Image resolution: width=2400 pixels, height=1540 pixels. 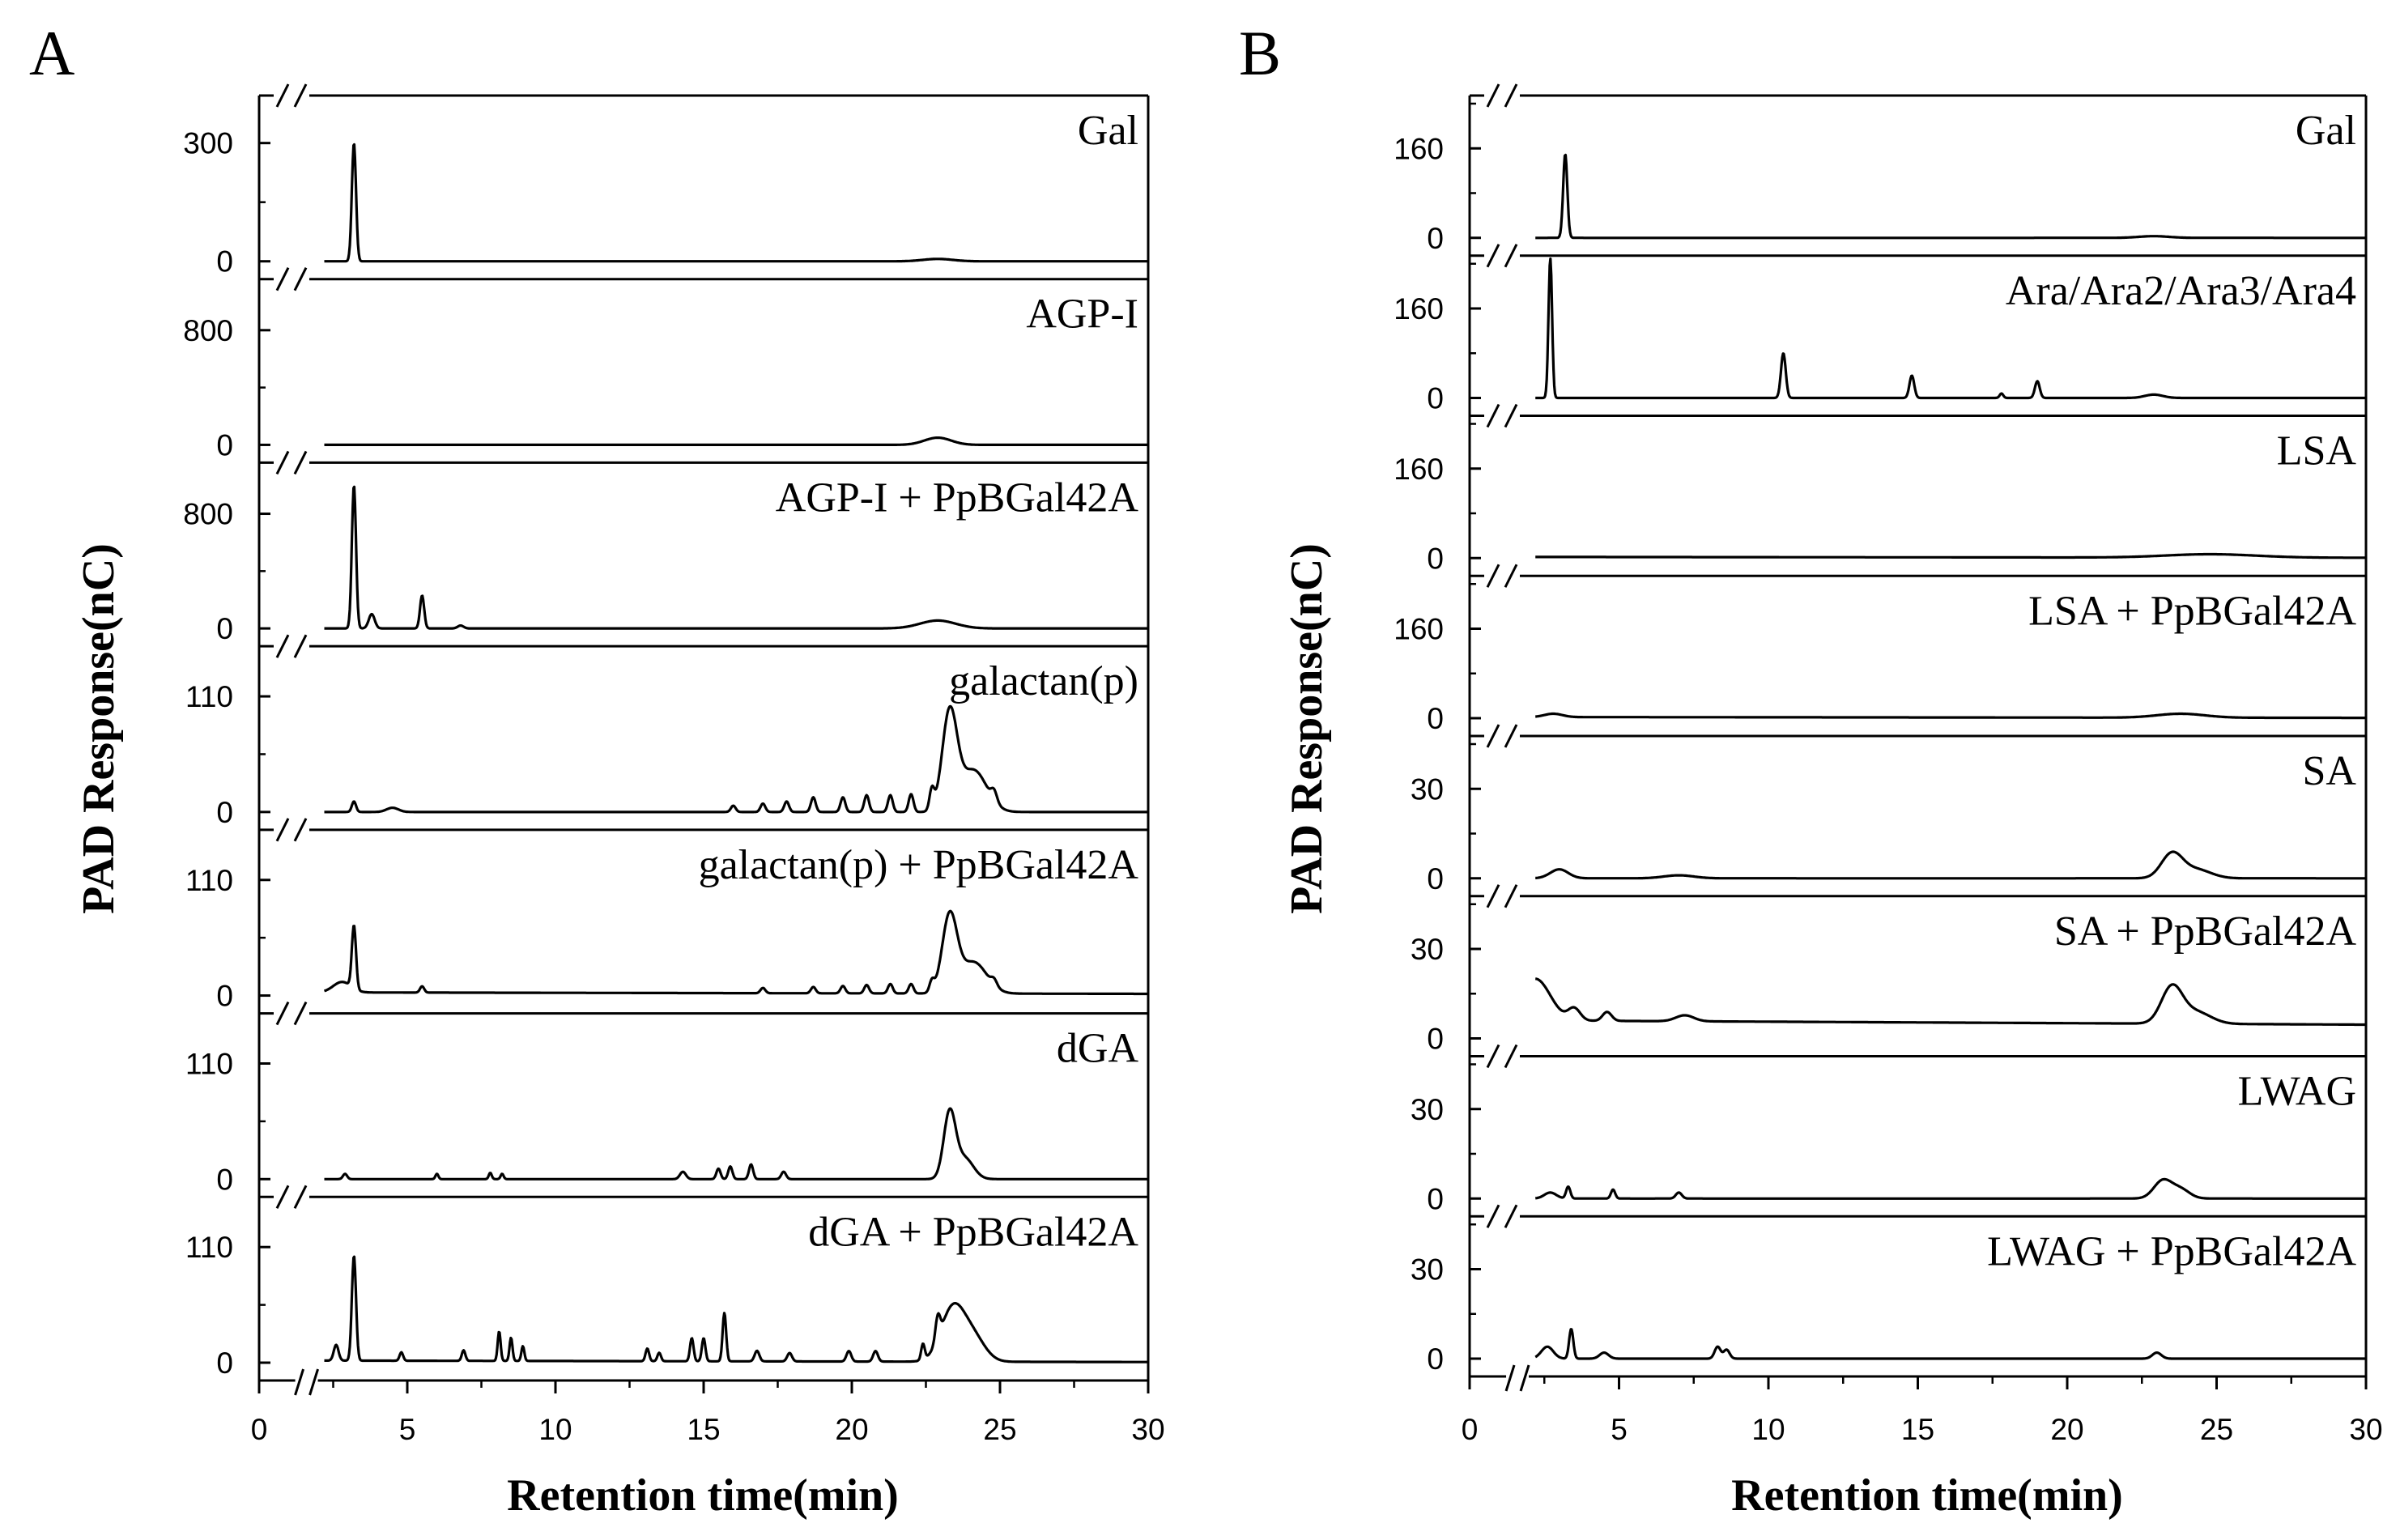 I want to click on sample-label: galactan(p) + PpBGal42A, so click(x=919, y=865).